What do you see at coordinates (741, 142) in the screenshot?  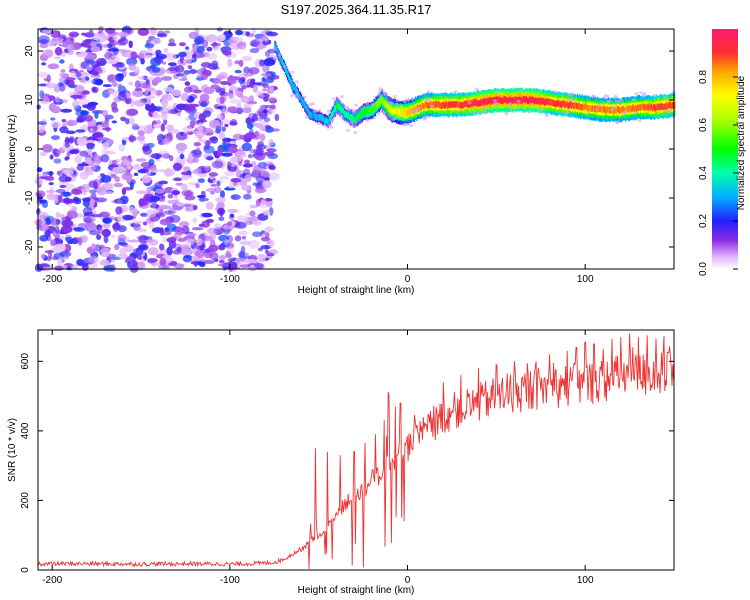 I see `colorbar-label: Normalized spectral amplitude` at bounding box center [741, 142].